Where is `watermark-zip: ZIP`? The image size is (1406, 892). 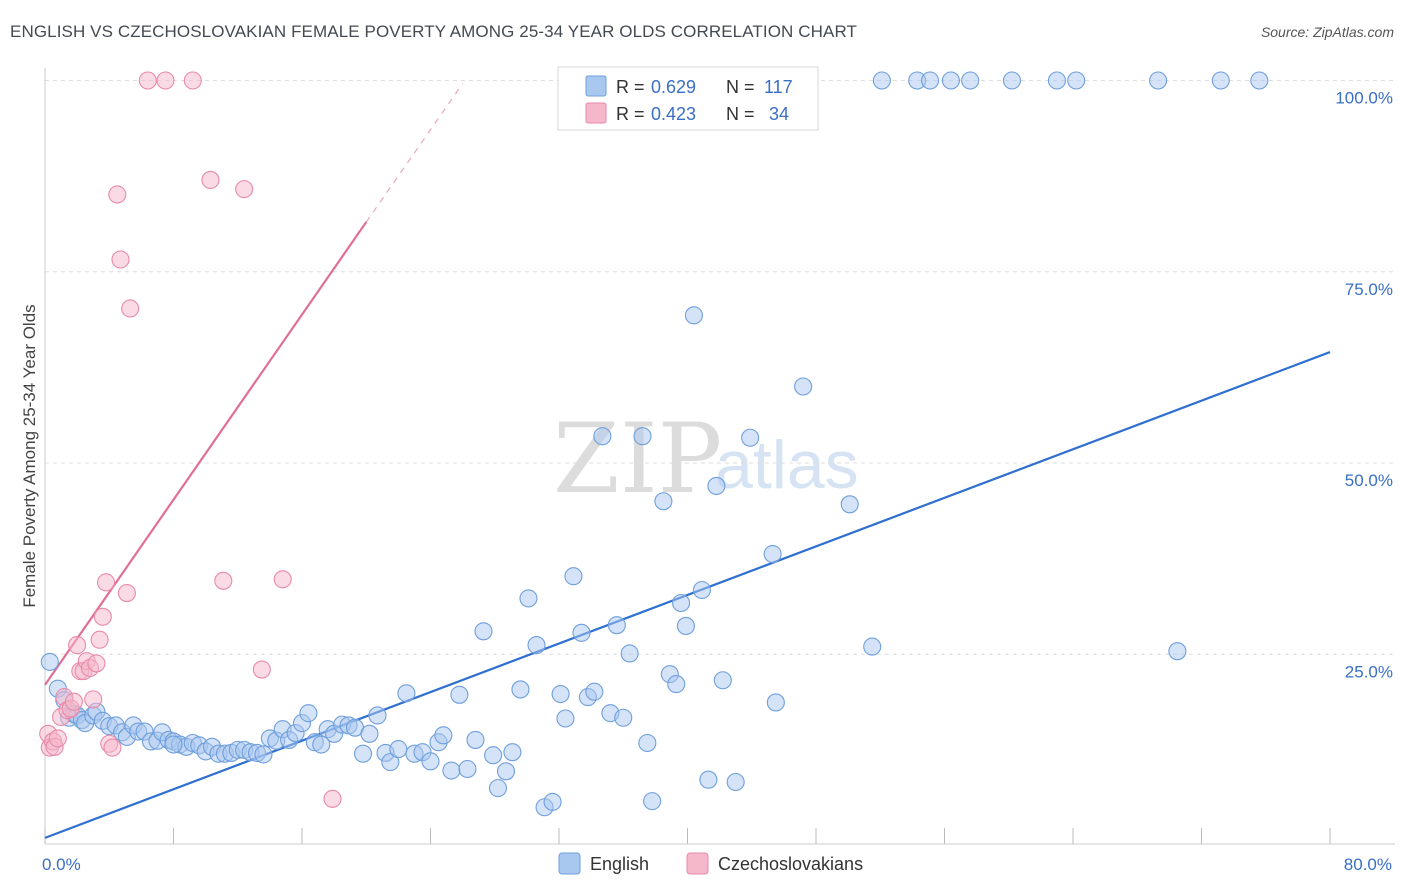
watermark-zip: ZIP is located at coordinates (637, 459).